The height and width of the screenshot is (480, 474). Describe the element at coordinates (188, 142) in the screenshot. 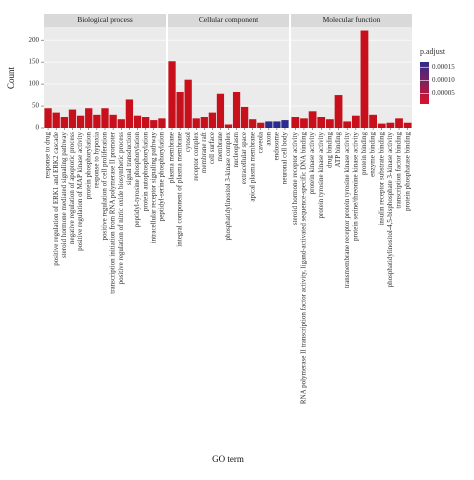

I see `x-tick-label: cytosol` at that location.